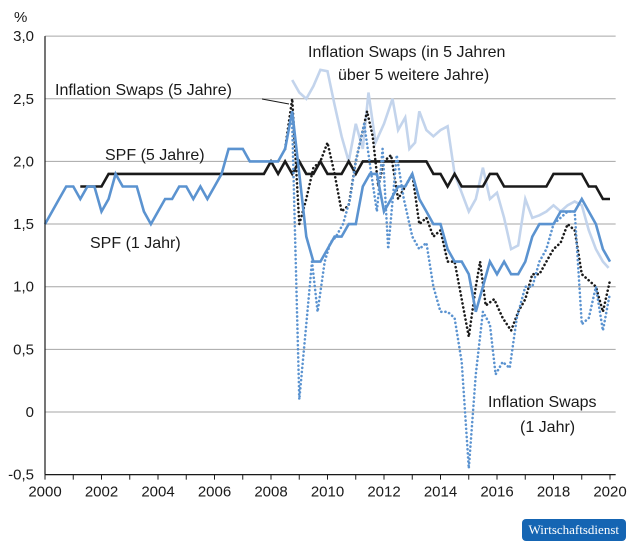 The height and width of the screenshot is (545, 630). What do you see at coordinates (21, 475) in the screenshot?
I see `y-tick-label: -0,5` at bounding box center [21, 475].